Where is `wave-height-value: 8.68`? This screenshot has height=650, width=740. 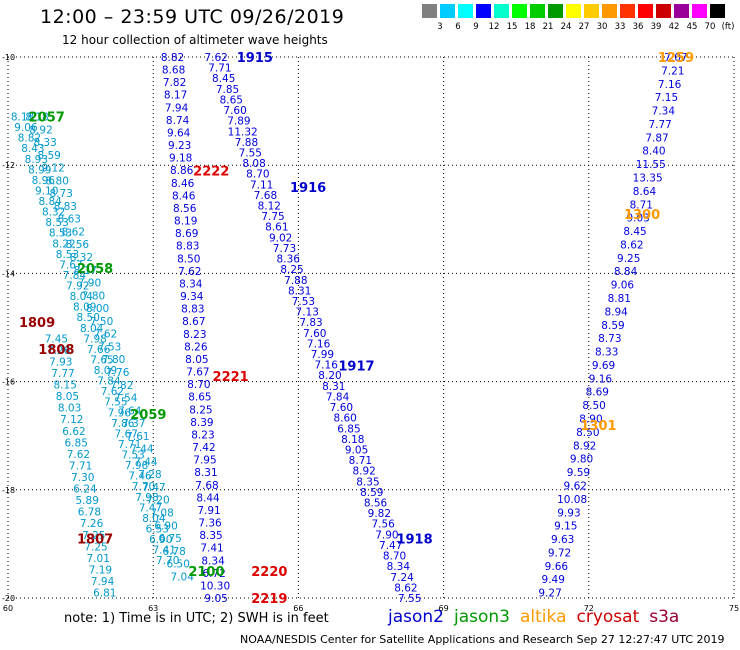
wave-height-value: 8.68 is located at coordinates (173, 71).